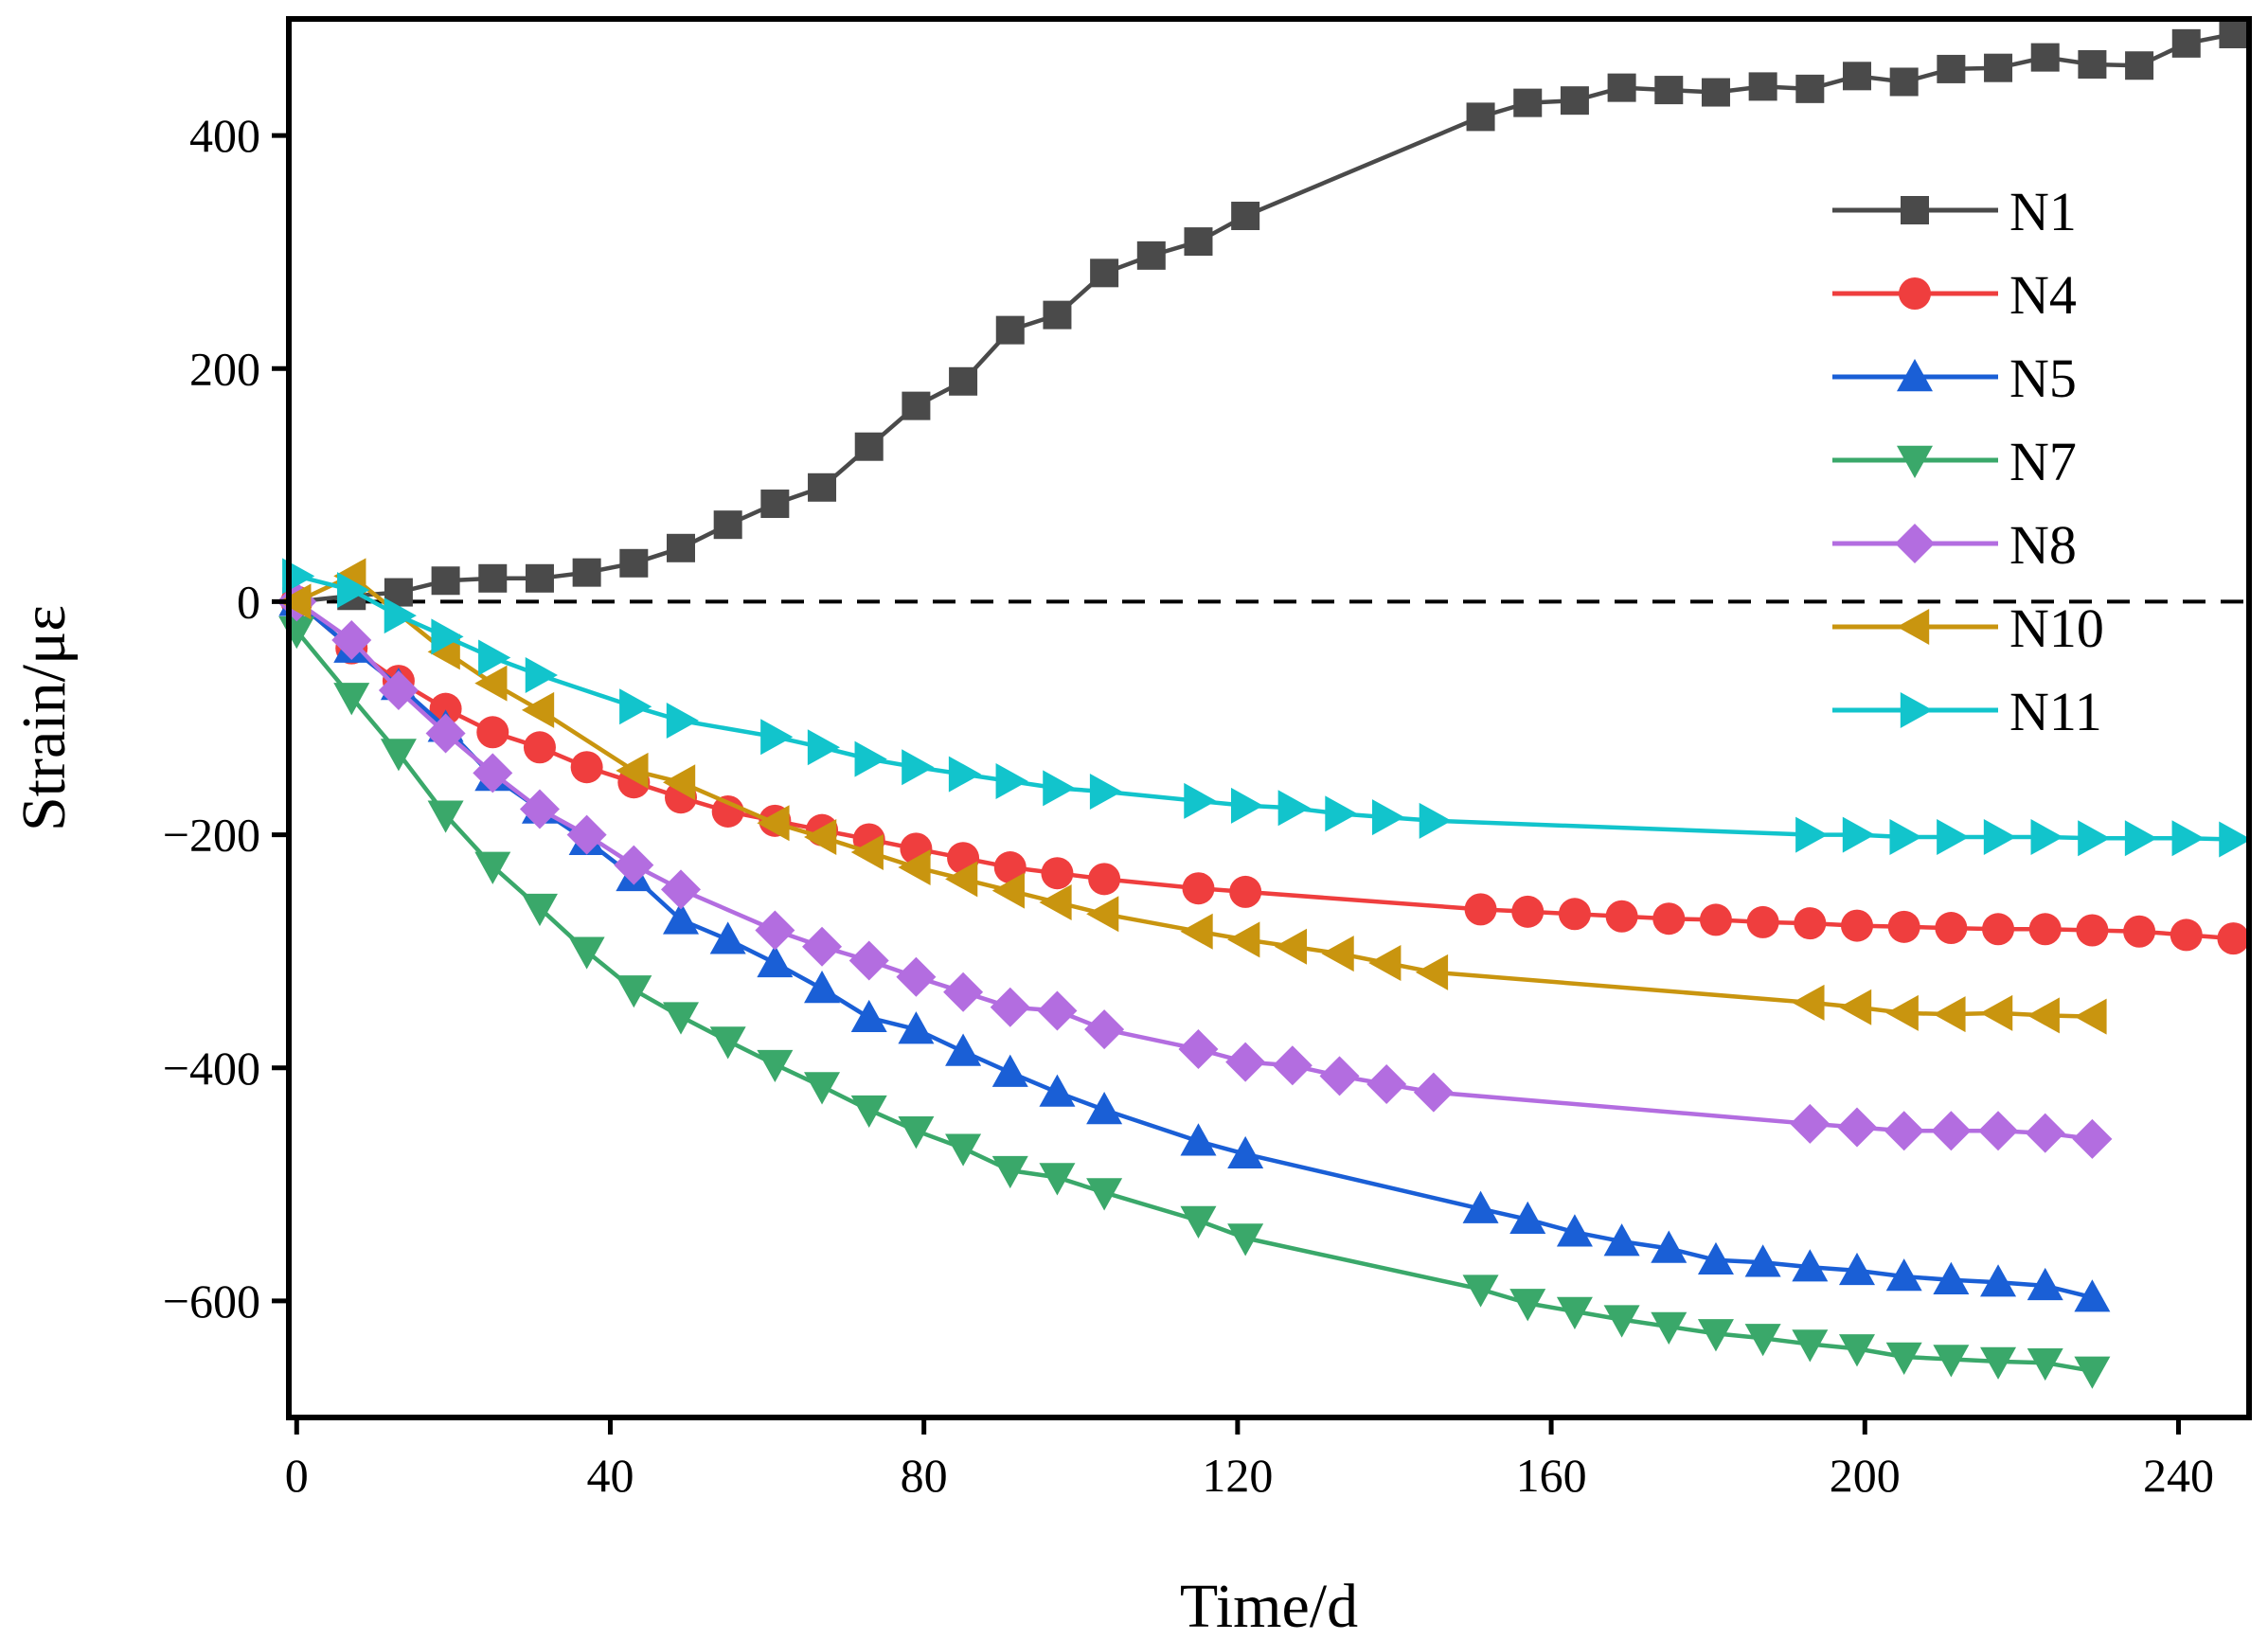  What do you see at coordinates (1913, 627) in the screenshot?
I see `legend-marker-n10` at bounding box center [1913, 627].